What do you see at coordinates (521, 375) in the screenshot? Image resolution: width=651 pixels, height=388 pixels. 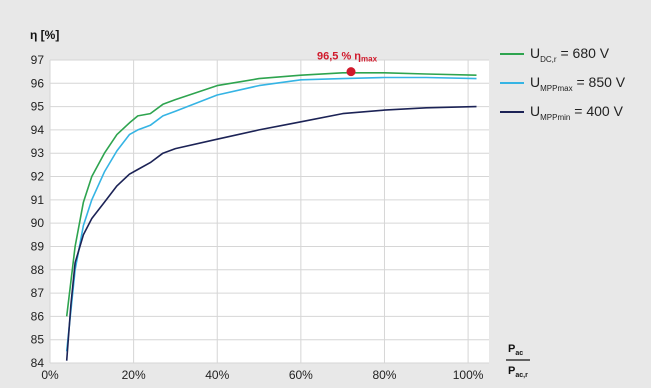 I see `x-label-denominator-sub: ac,r` at bounding box center [521, 375].